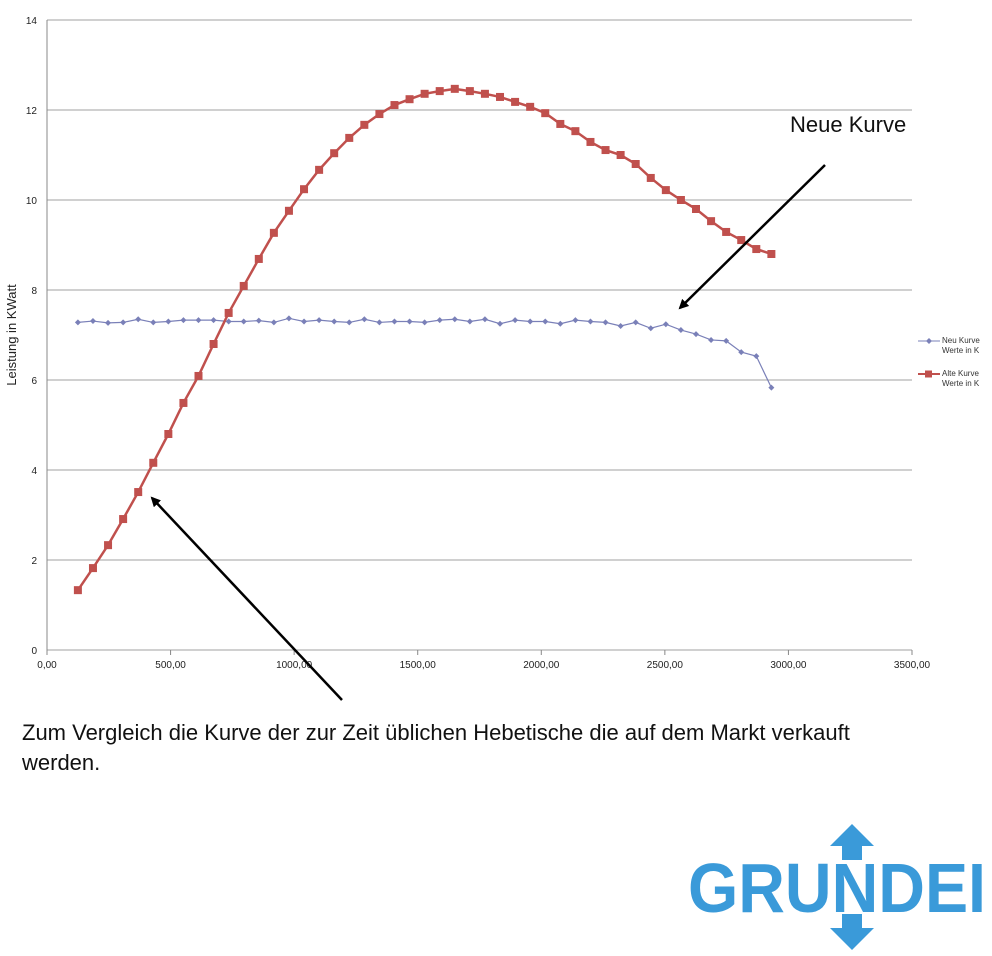 This screenshot has height=956, width=992. I want to click on y-tick-label: 10, so click(32, 201).